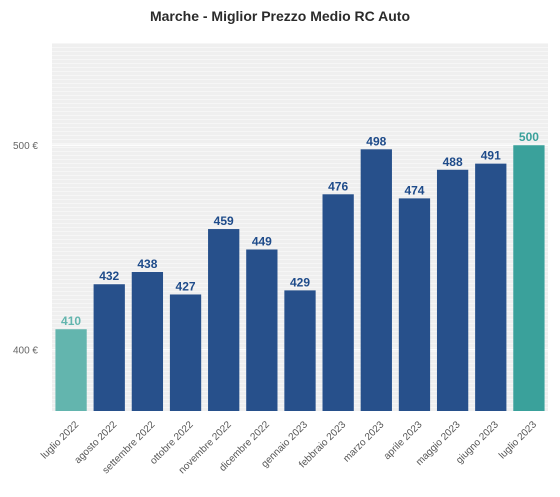 This screenshot has width=560, height=497. What do you see at coordinates (25, 146) in the screenshot?
I see `y-tick-label: 500 €` at bounding box center [25, 146].